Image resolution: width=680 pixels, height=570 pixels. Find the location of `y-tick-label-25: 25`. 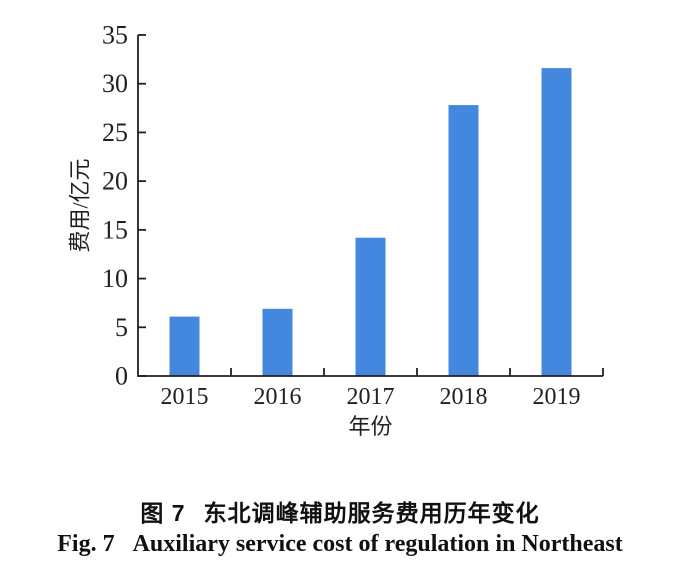

y-tick-label-25: 25 is located at coordinates (115, 132).